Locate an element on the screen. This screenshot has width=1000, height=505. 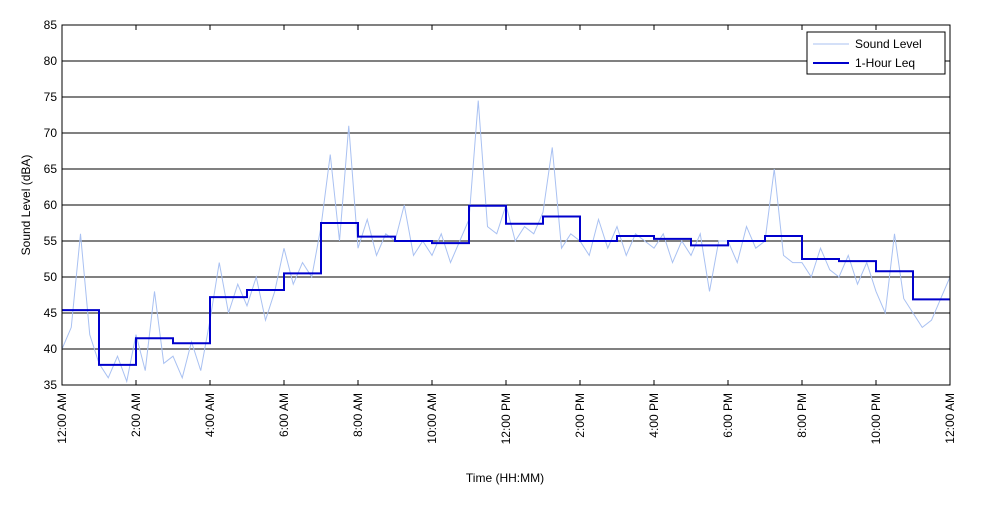
x-tick-label: 4:00 PM is located at coordinates (654, 415).